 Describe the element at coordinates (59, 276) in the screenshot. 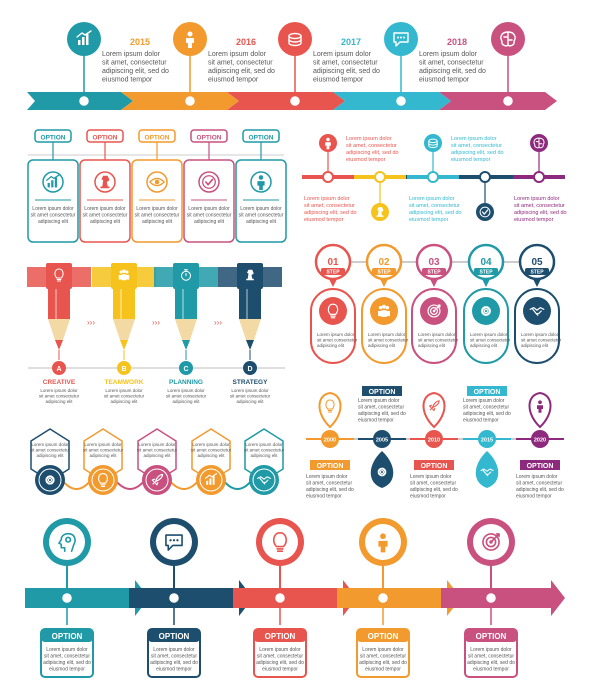

I see `pencil-head` at that location.